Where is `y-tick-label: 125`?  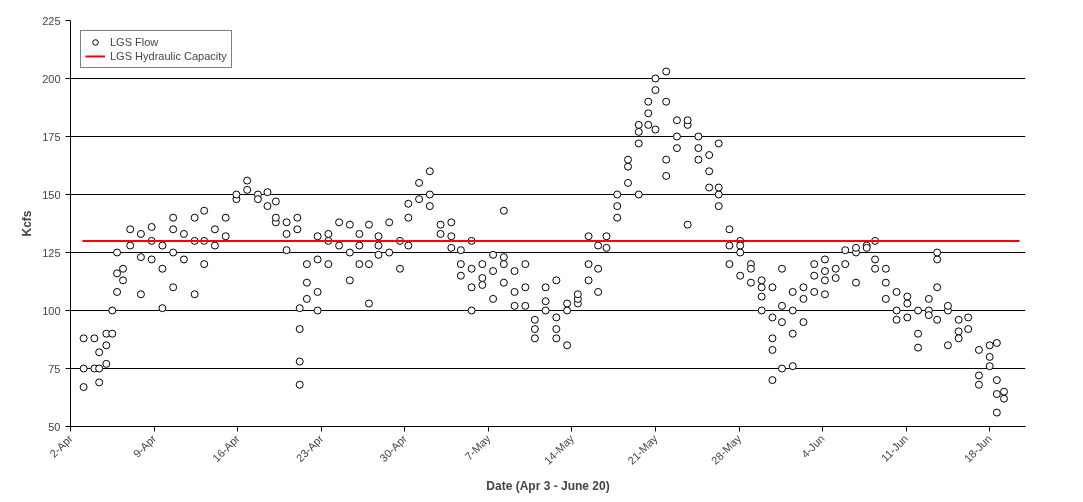 y-tick-label: 125 is located at coordinates (51, 252).